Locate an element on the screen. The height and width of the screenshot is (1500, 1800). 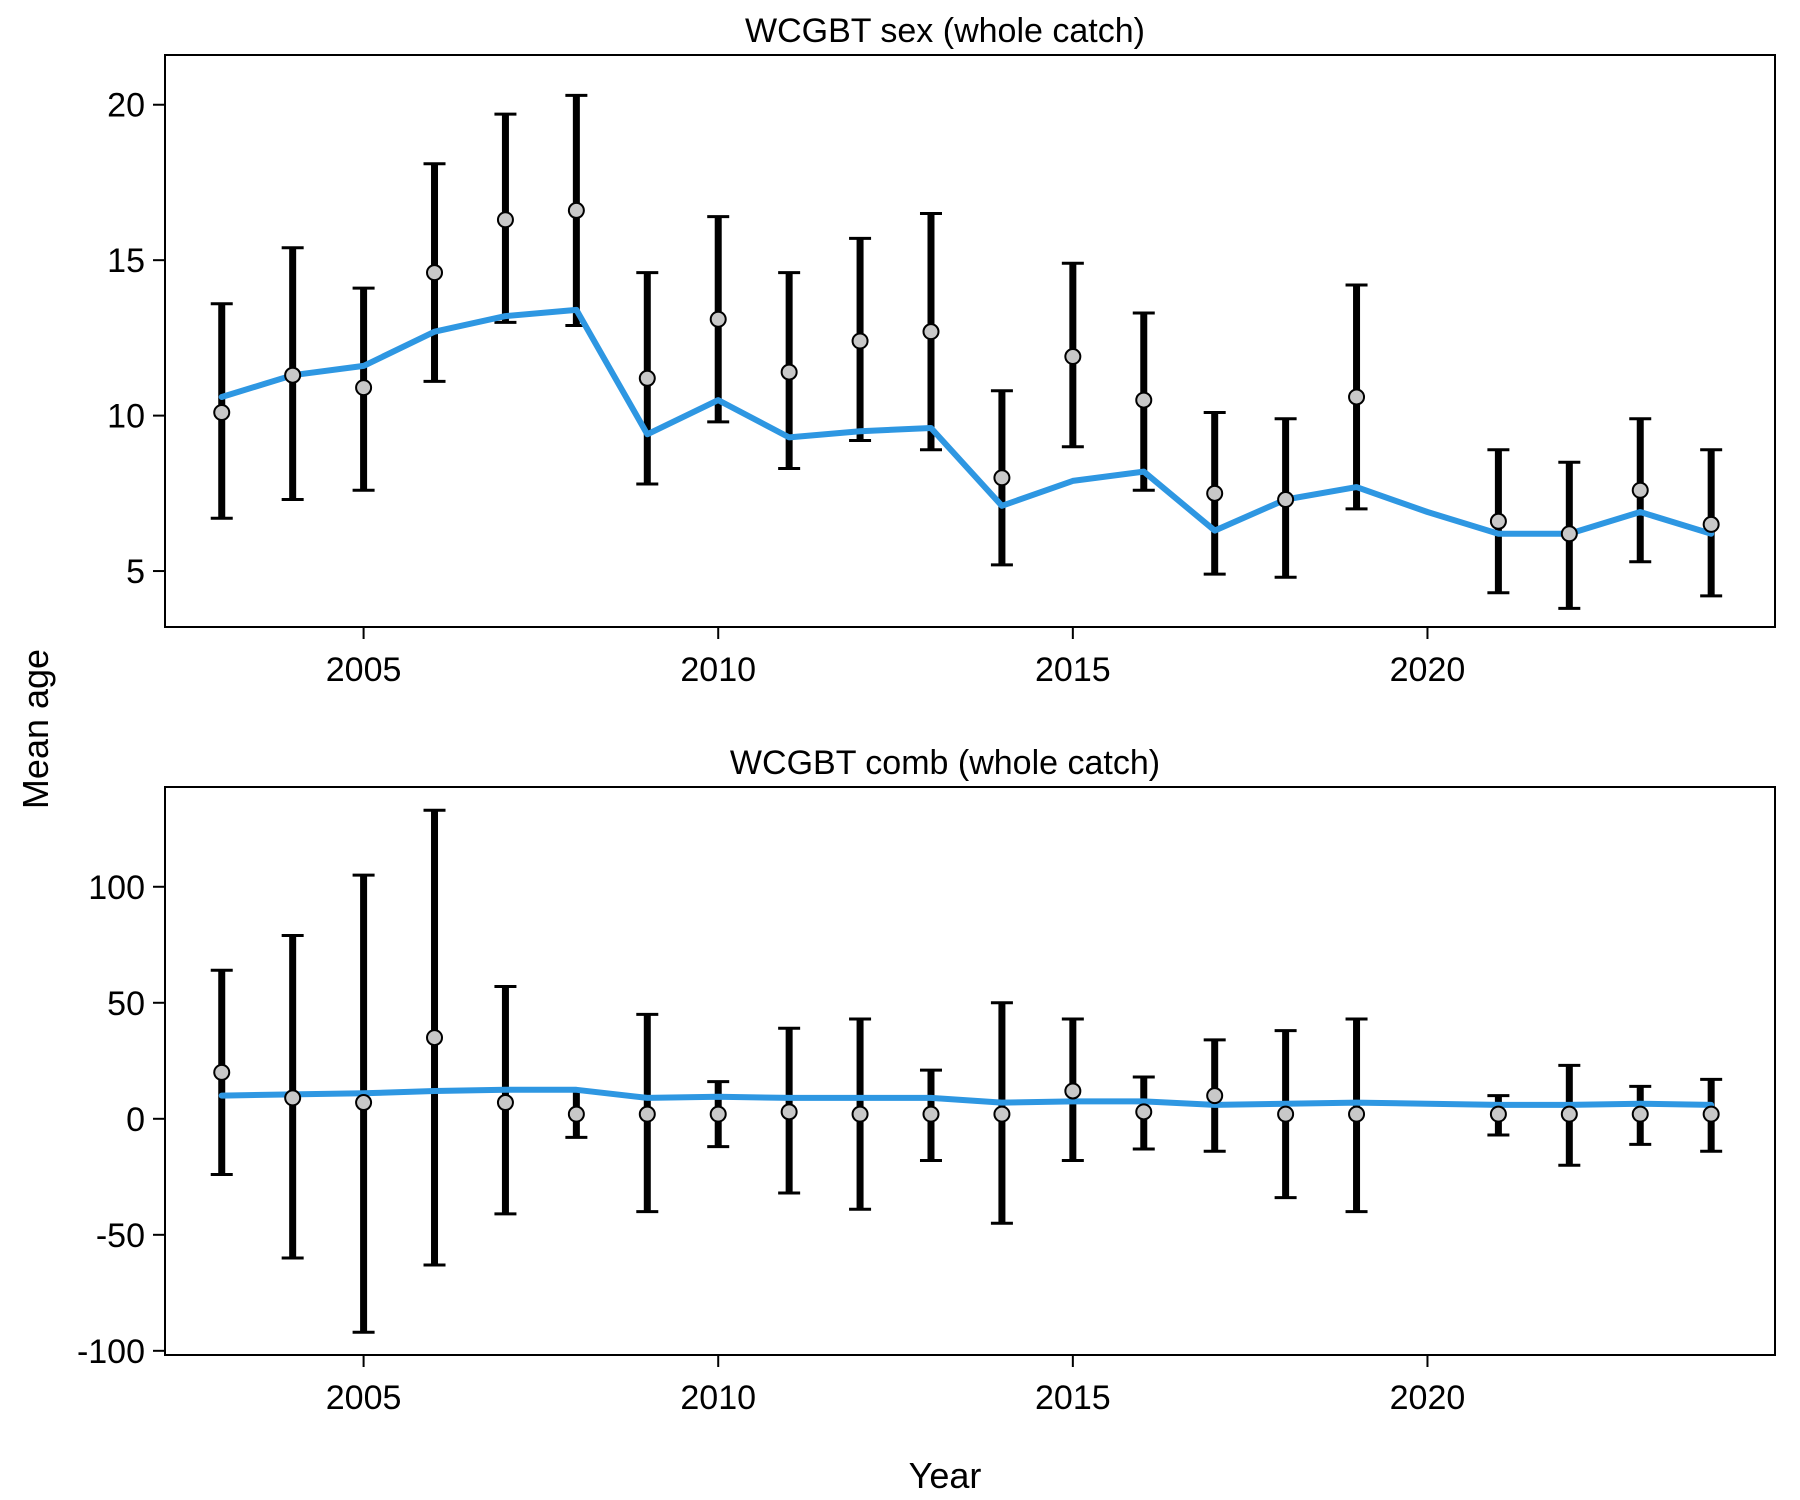
observed-points is located at coordinates (966, 1076).